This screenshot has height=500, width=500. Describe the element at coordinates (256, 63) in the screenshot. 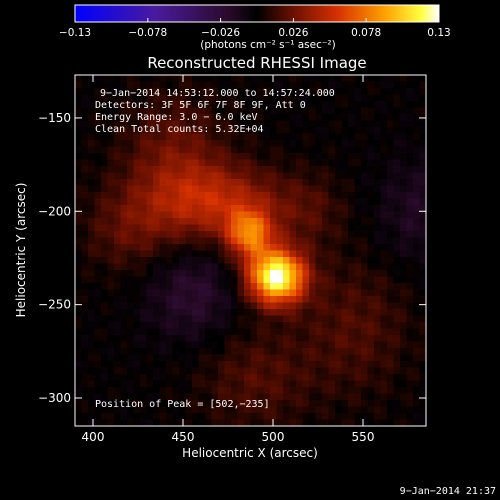

I see `chart-title: Reconstructed RHESSI Image` at that location.